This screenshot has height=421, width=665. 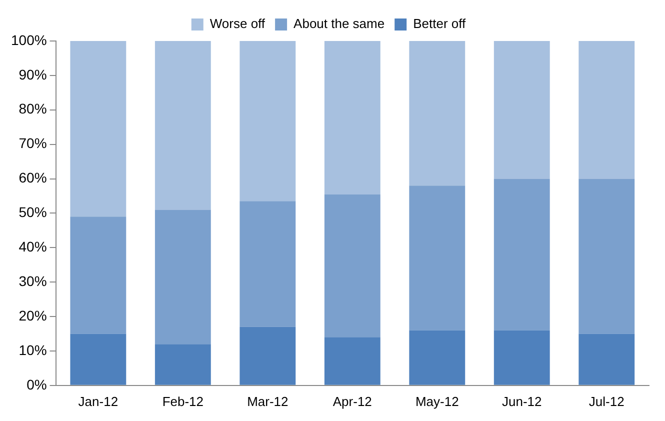 I want to click on y-tick-label: 90%, so click(x=32, y=74).